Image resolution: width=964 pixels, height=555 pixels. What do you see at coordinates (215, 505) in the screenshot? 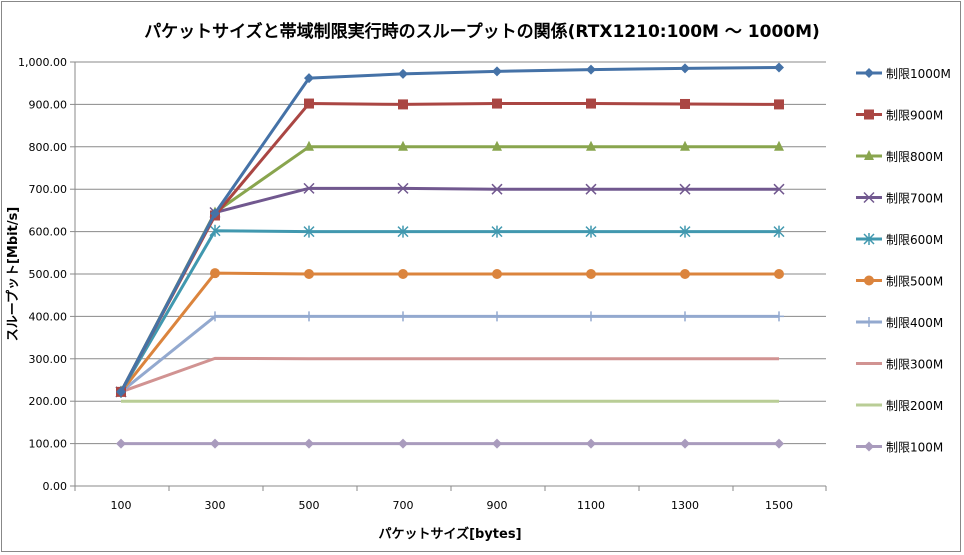
I see `x-tick-label: 300` at bounding box center [215, 505].